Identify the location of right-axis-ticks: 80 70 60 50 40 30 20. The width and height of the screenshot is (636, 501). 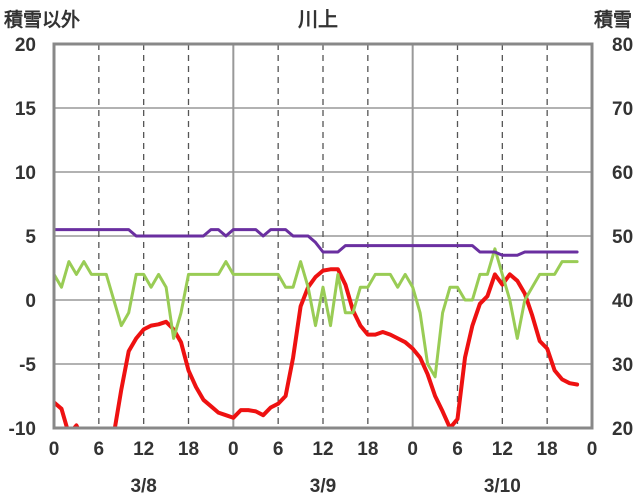
(622, 237).